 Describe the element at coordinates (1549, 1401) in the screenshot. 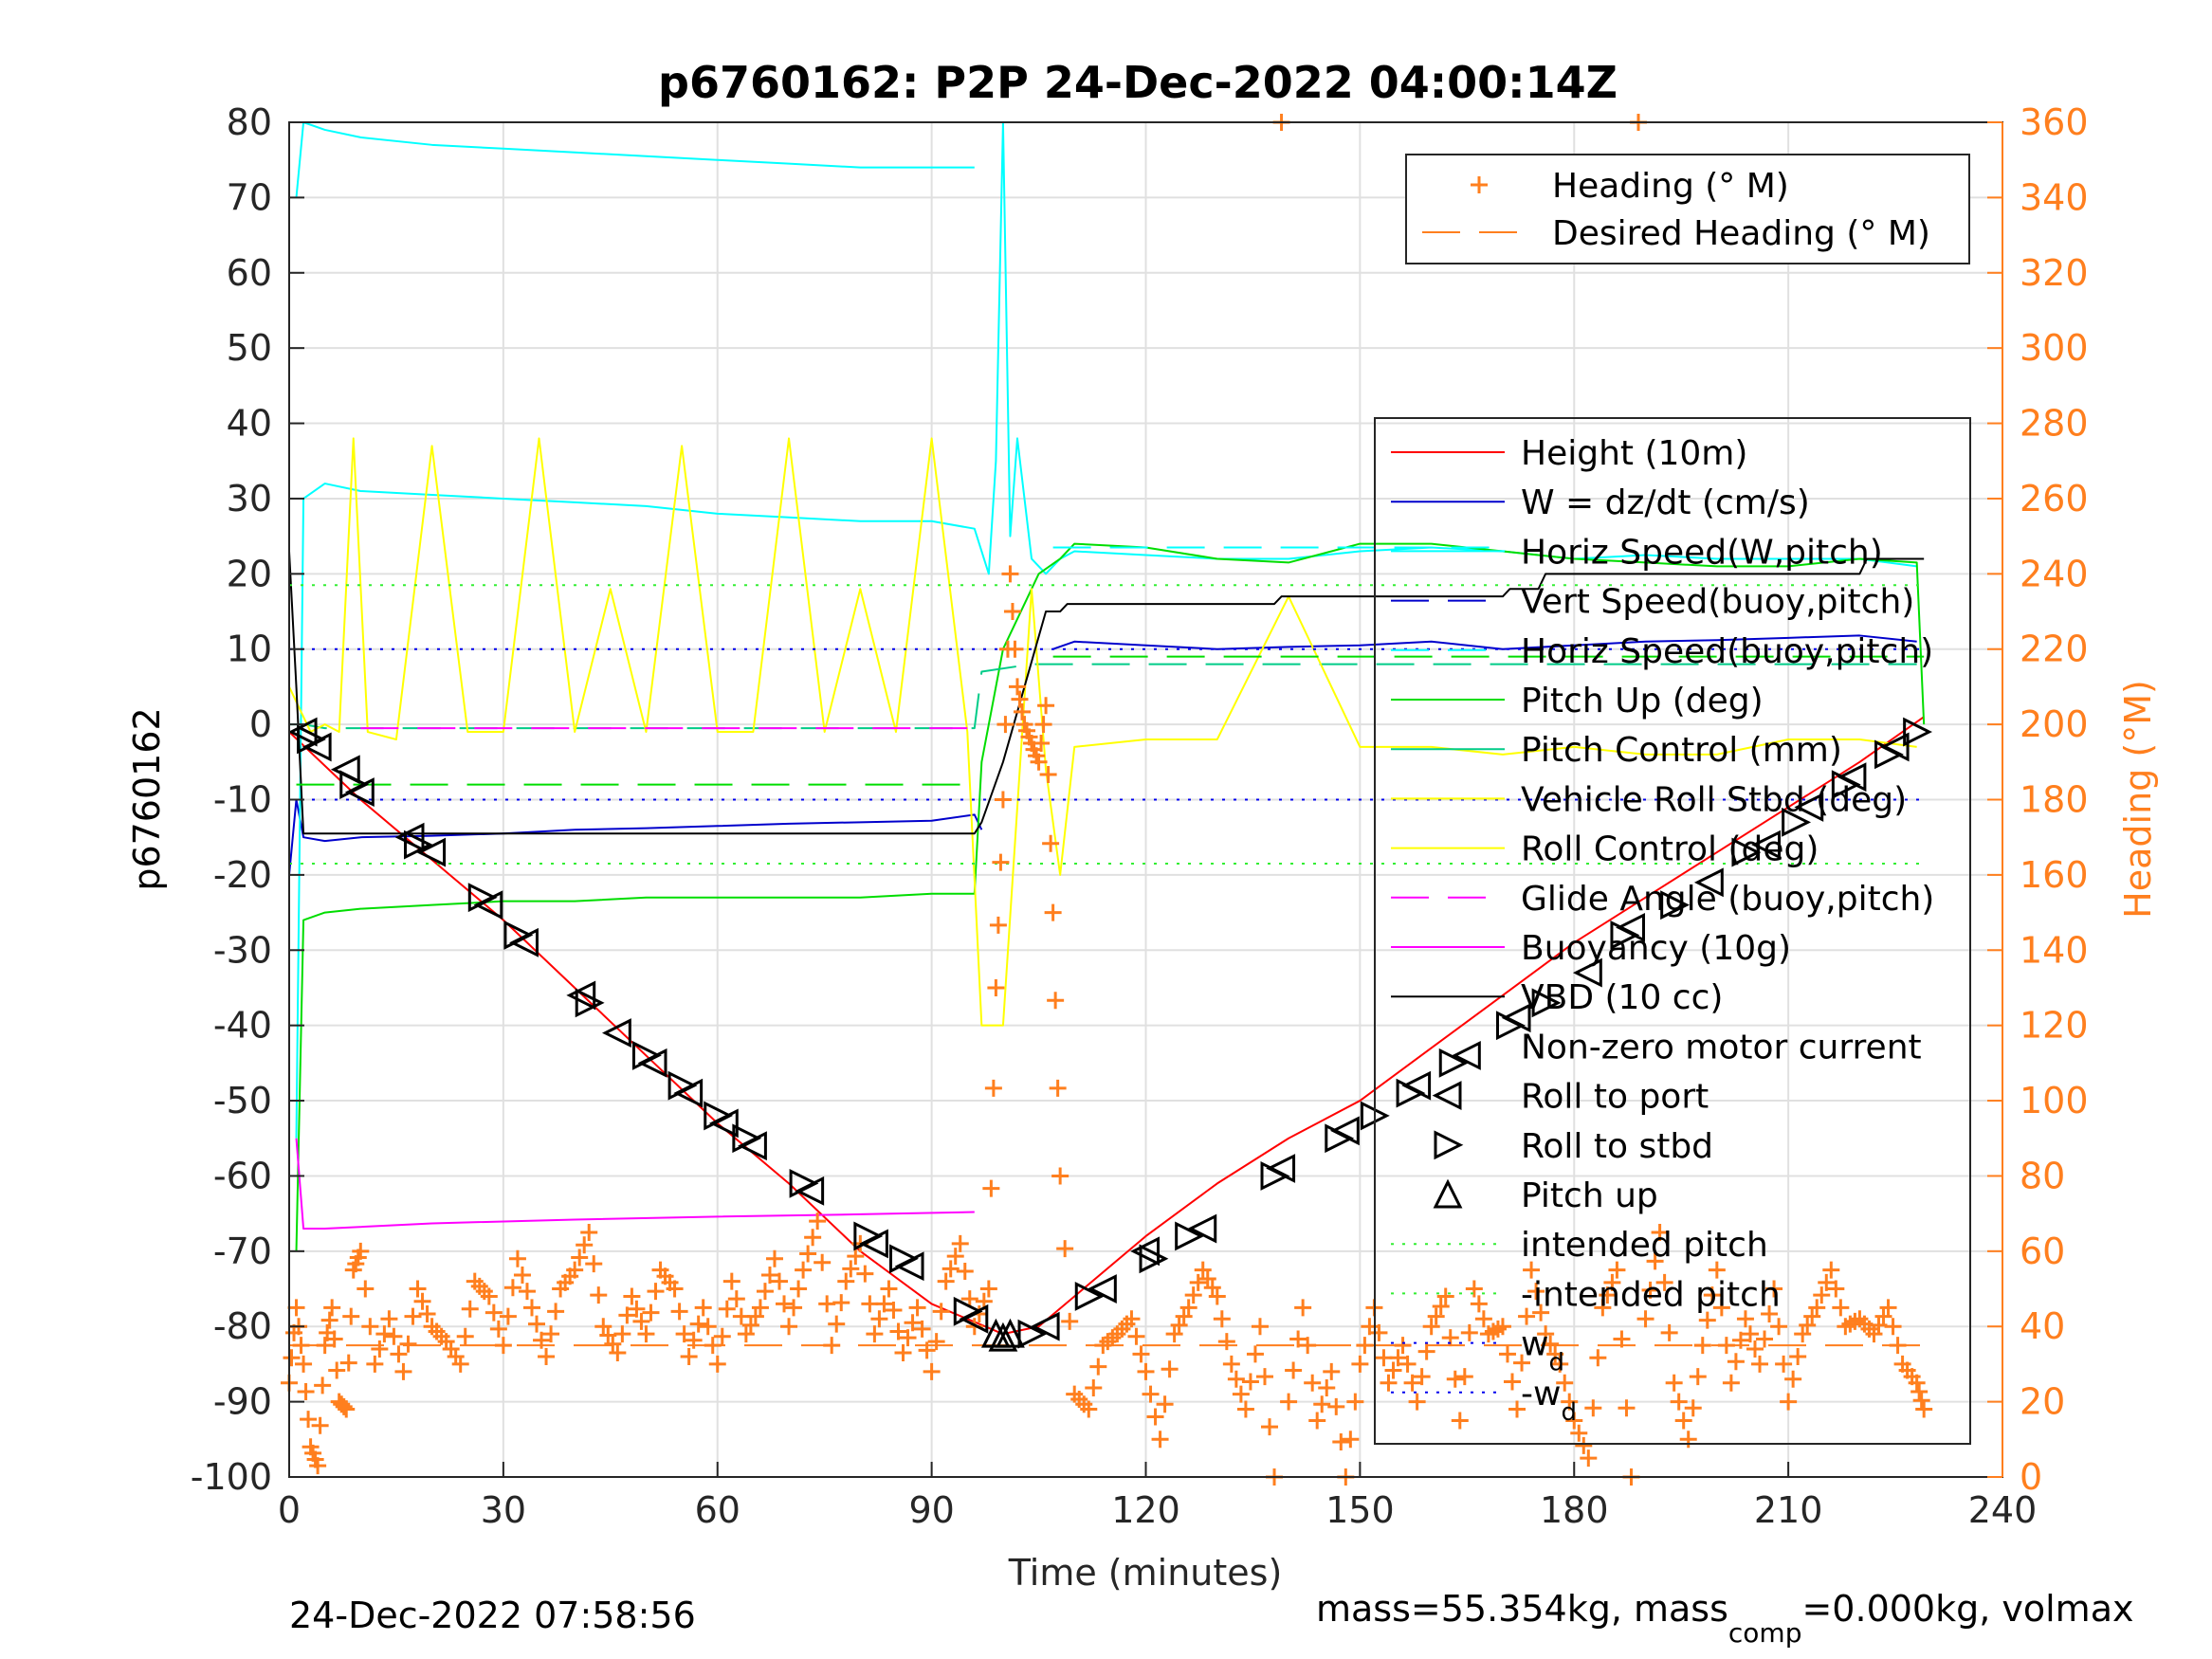

I see `legend-main-label: -wd` at that location.